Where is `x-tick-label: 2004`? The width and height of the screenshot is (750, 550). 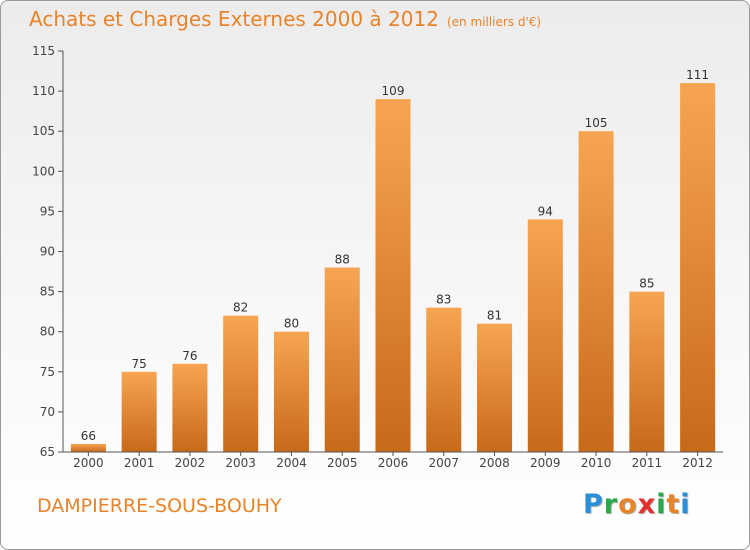 x-tick-label: 2004 is located at coordinates (291, 463).